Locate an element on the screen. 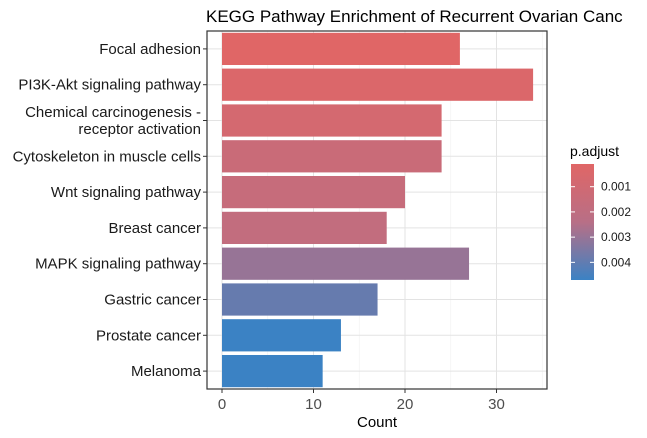 The height and width of the screenshot is (438, 647). y-tick-label: Prostate cancer is located at coordinates (148, 335).